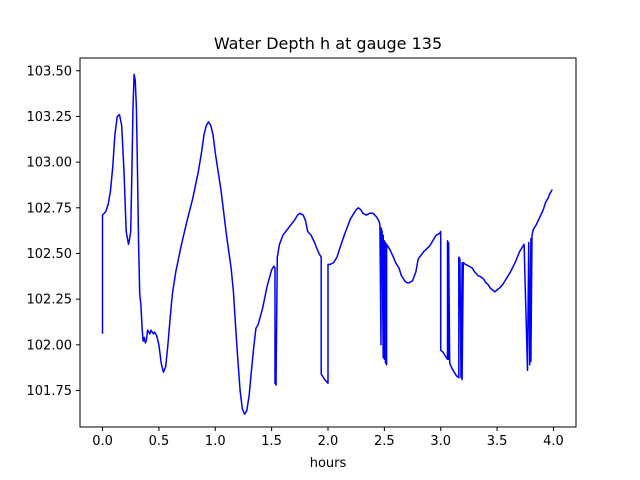 The image size is (640, 480). I want to click on y-tick-label: 101.75, so click(50, 391).